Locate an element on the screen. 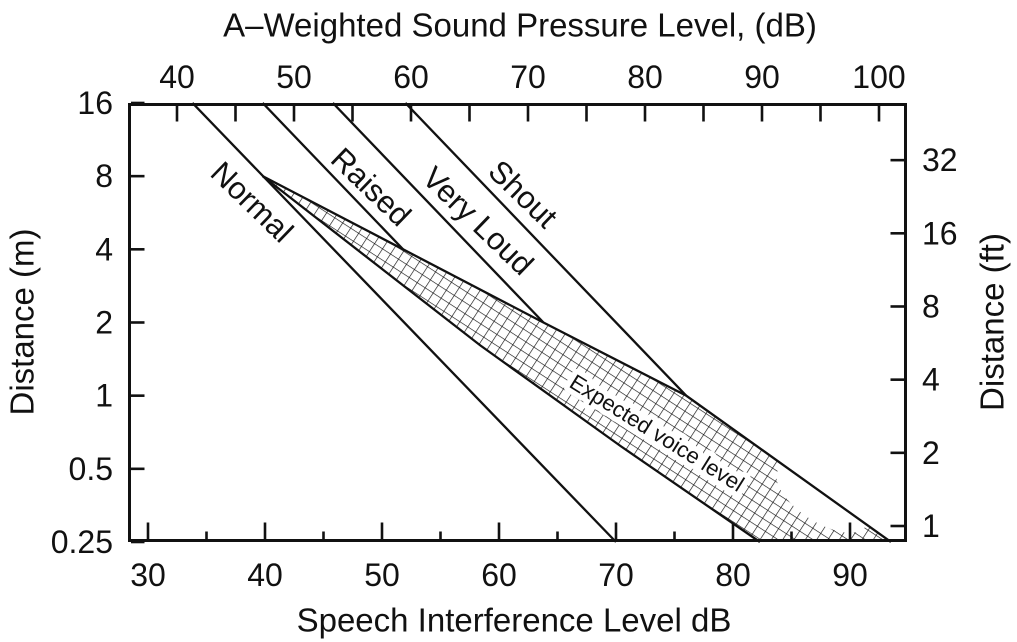 This screenshot has width=1017, height=642. right-tick-label-8: 8 is located at coordinates (931, 306).